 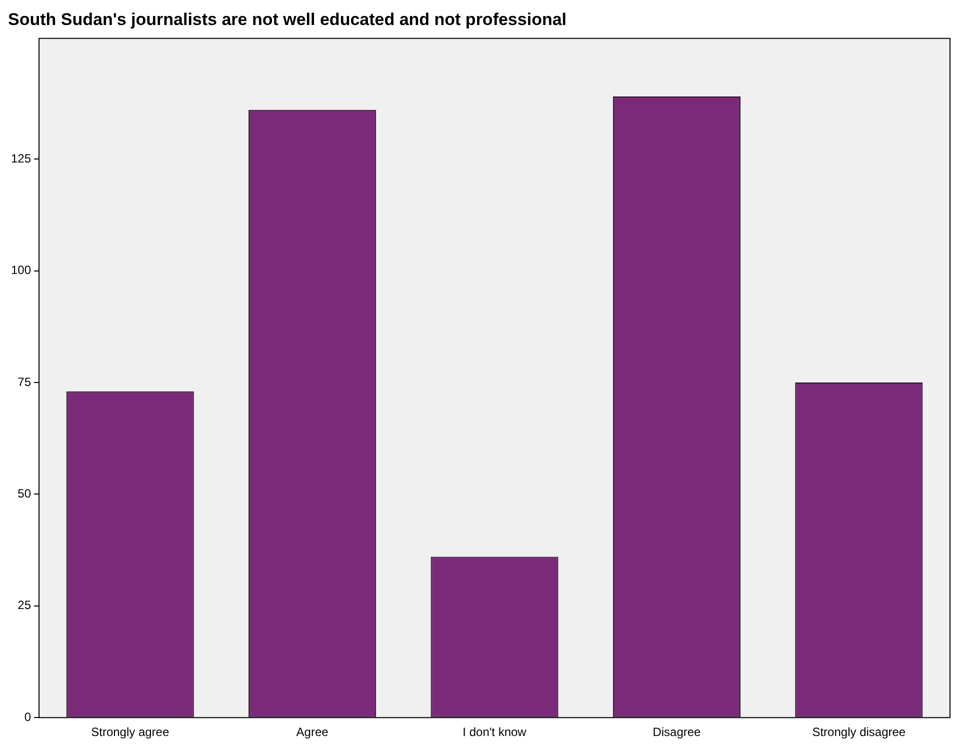 What do you see at coordinates (287, 19) in the screenshot?
I see `chart-title: South Sudan's journalists are not well educated and not professional` at bounding box center [287, 19].